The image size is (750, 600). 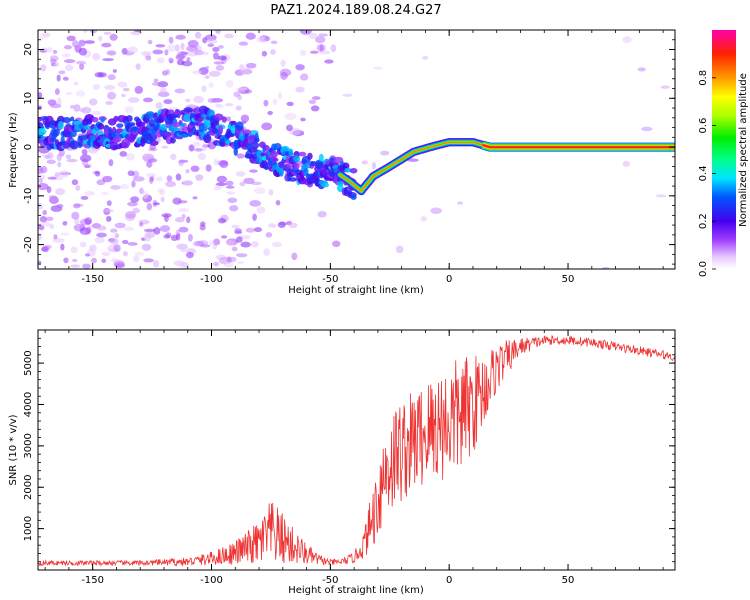 What do you see at coordinates (356, 590) in the screenshot?
I see `snr-x-label: Height of straight line (km)` at bounding box center [356, 590].